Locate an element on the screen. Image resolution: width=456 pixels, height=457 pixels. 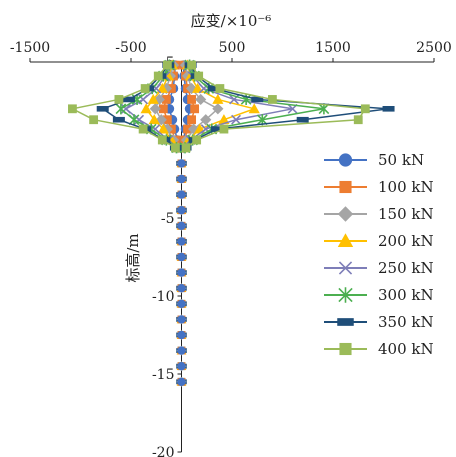
x-tick-label: -1500 is located at coordinates (30, 48).